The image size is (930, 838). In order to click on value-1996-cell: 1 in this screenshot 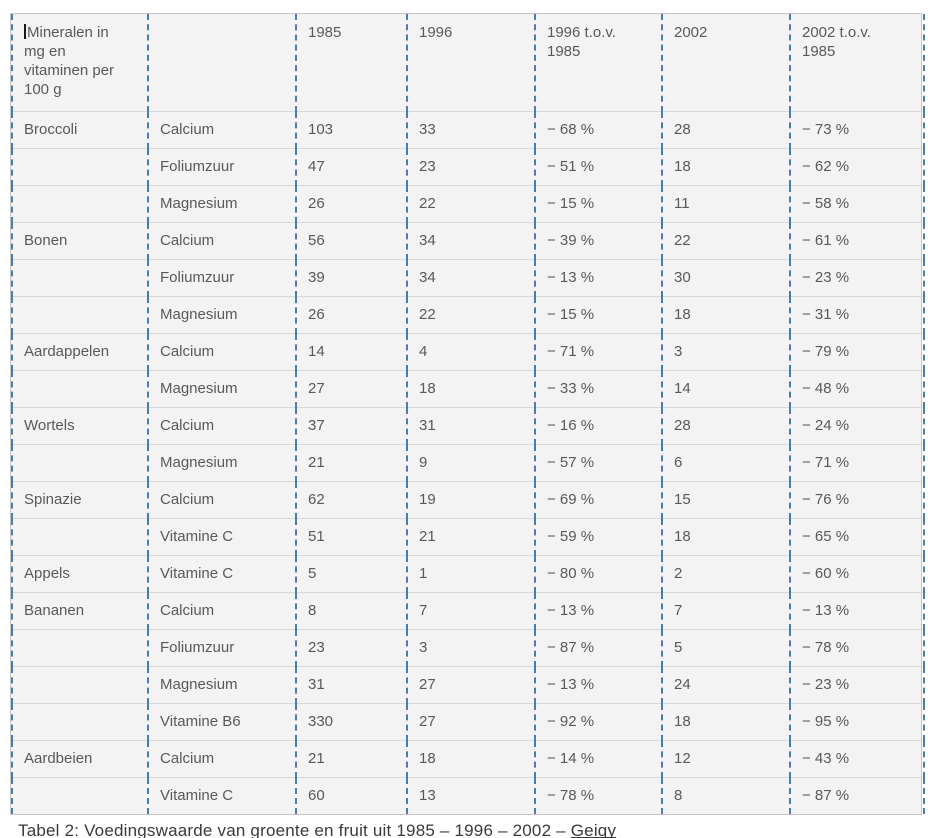, I will do `click(470, 573)`.